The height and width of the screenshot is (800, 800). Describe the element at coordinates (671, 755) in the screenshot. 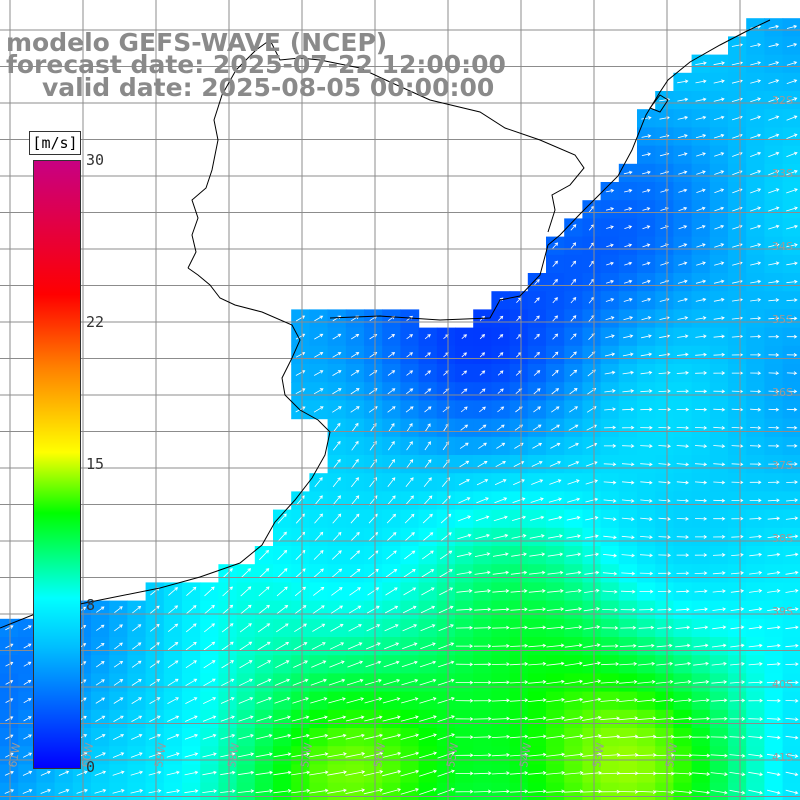

I see `longitude-label: 52W` at that location.